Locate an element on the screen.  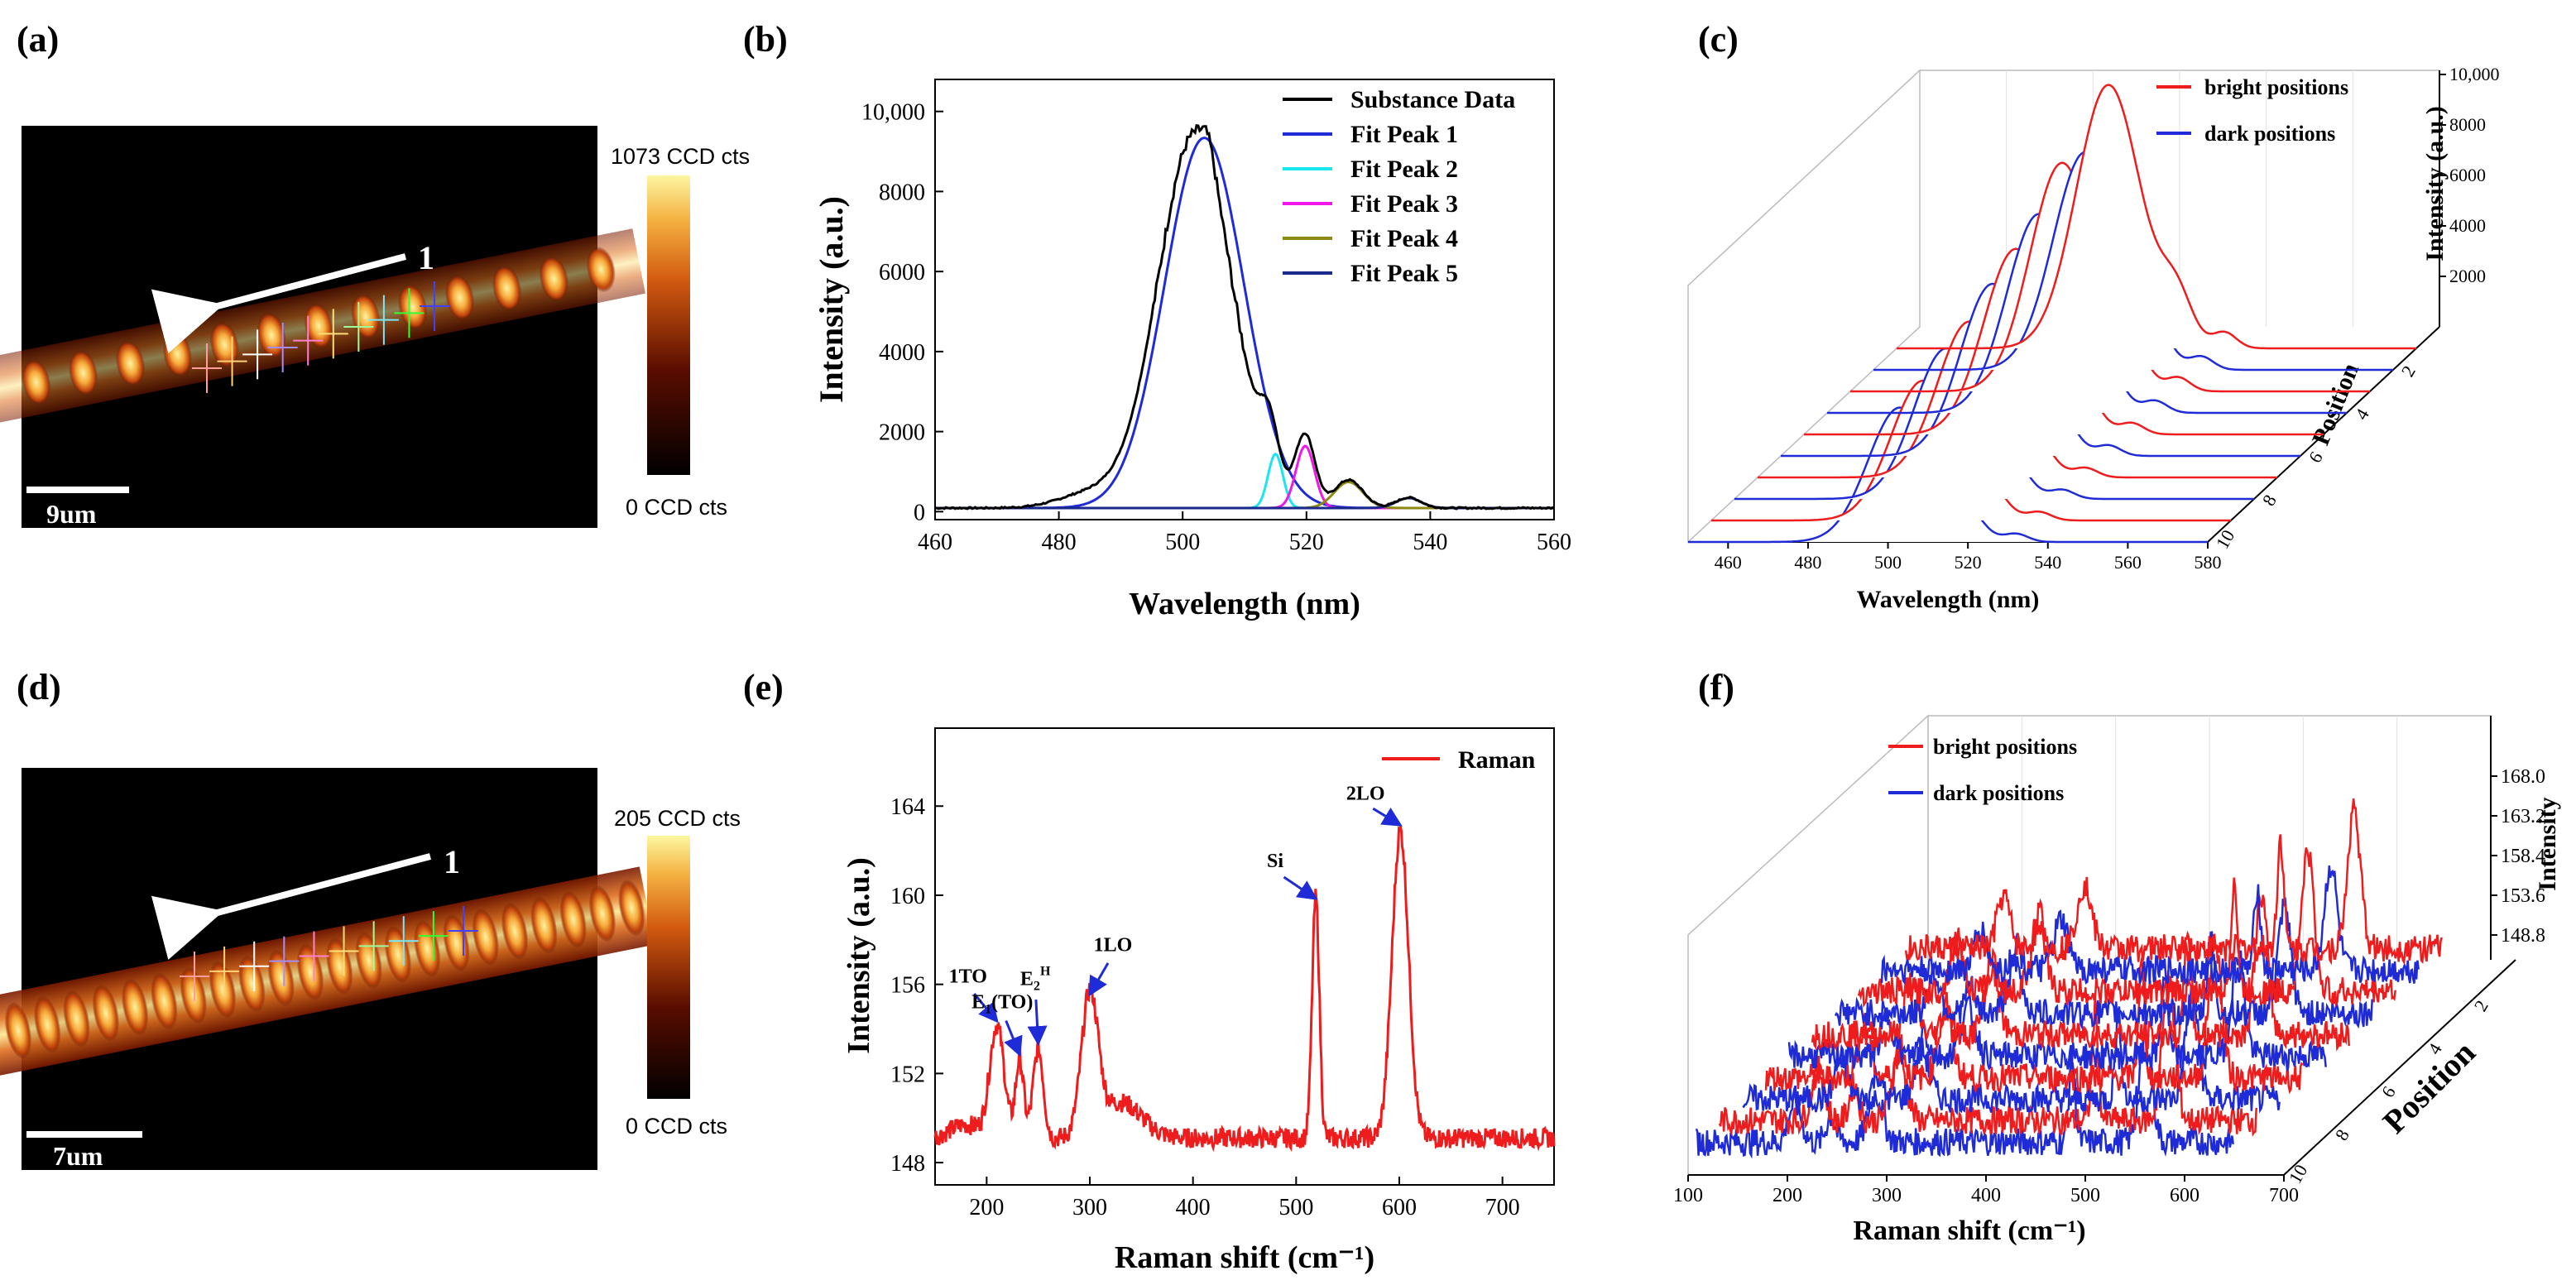
scan-arrow-end-label-a: 10 is located at coordinates (177, 311).